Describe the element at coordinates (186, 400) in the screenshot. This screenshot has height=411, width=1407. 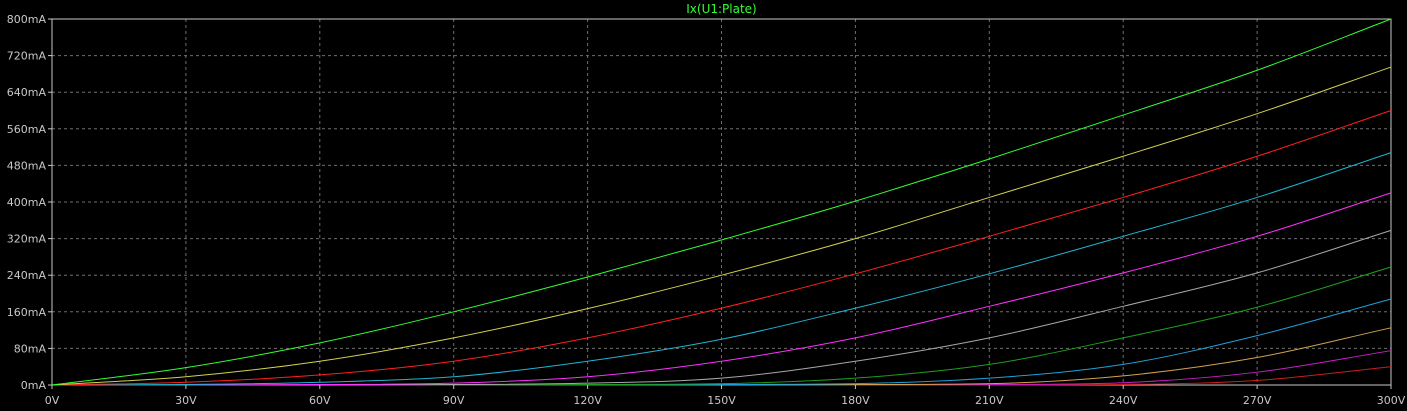
I see `x-tick-label: 30V` at that location.